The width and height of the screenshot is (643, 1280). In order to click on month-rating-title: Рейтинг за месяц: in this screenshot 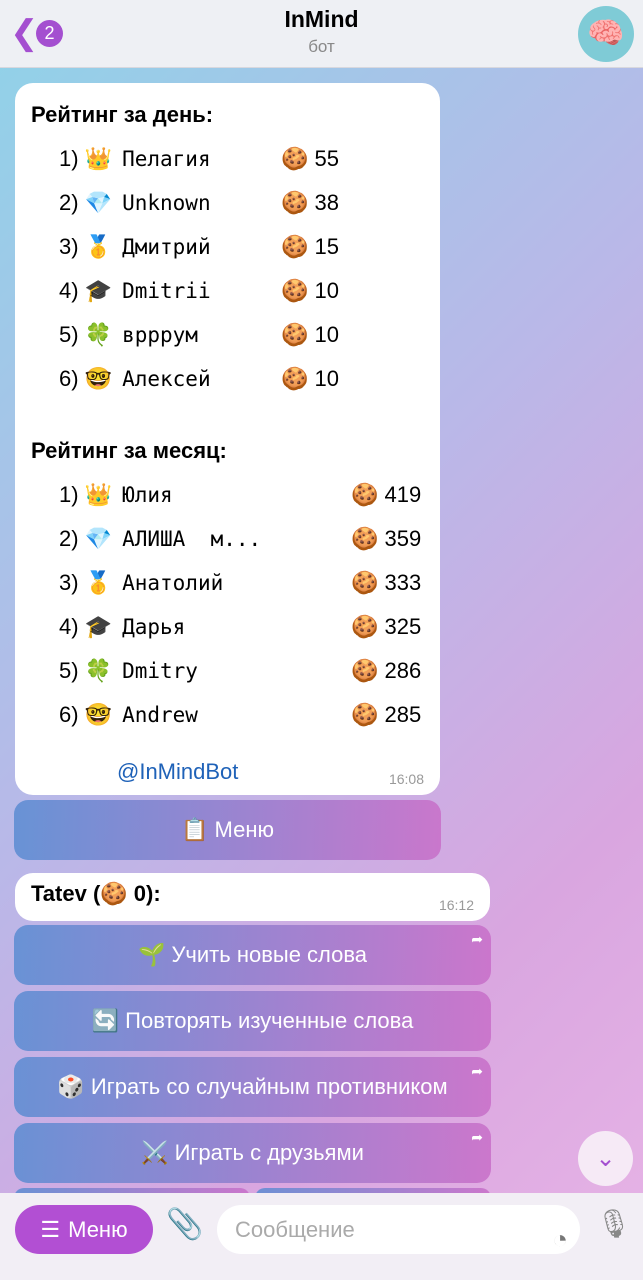, I will do `click(129, 450)`.